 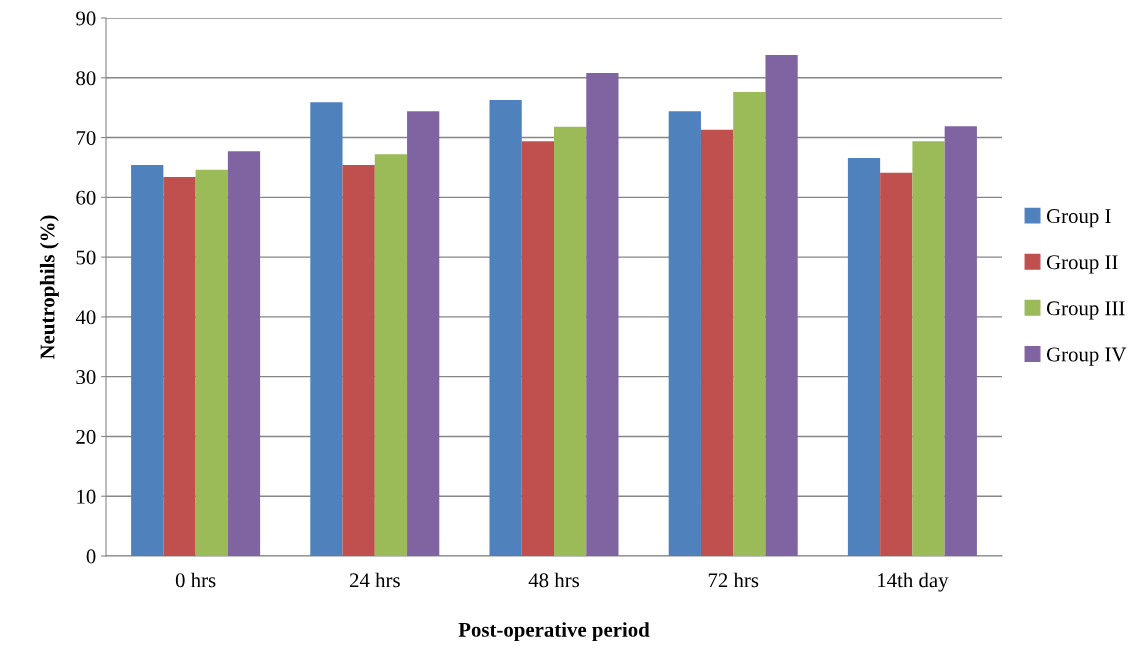 What do you see at coordinates (91, 556) in the screenshot?
I see `y-tick-label: 0` at bounding box center [91, 556].